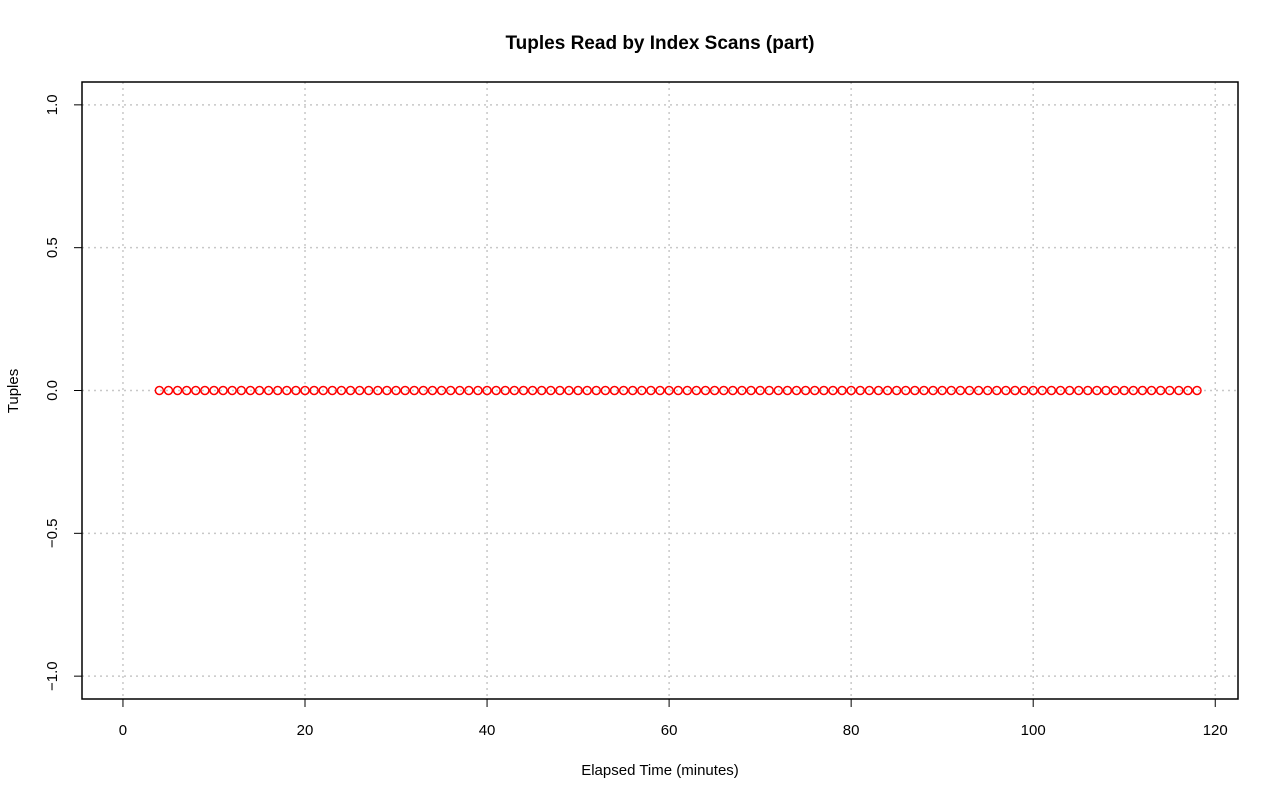  Describe the element at coordinates (52, 247) in the screenshot. I see `y-tick-label: 0.5` at that location.